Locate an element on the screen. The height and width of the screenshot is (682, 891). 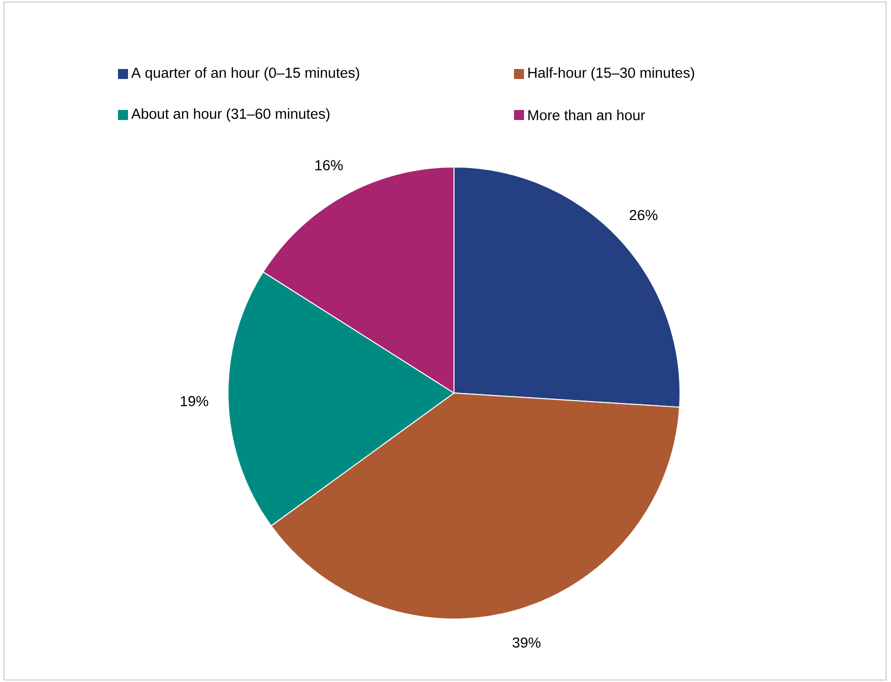
legend-label: More than an hour is located at coordinates (586, 115).